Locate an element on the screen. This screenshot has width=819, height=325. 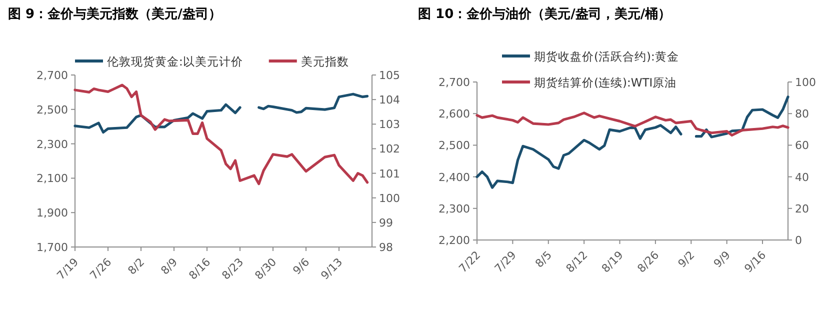
legend-label: 伦敦现货黄金:以美元计价 is located at coordinates (175, 61).